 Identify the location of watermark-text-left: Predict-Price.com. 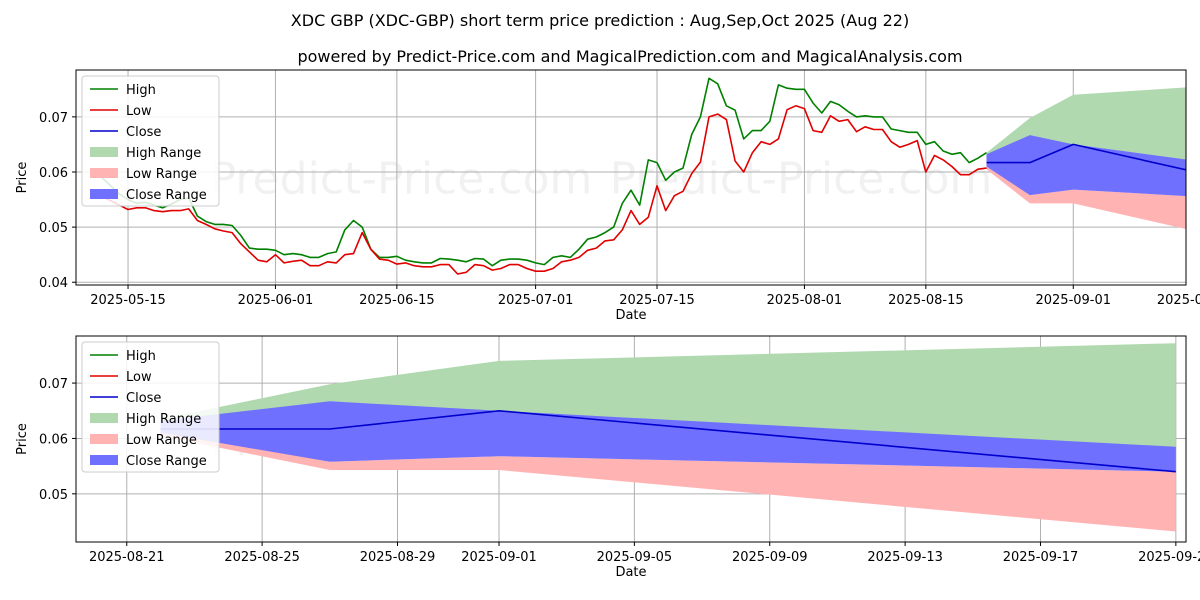
(401, 179).